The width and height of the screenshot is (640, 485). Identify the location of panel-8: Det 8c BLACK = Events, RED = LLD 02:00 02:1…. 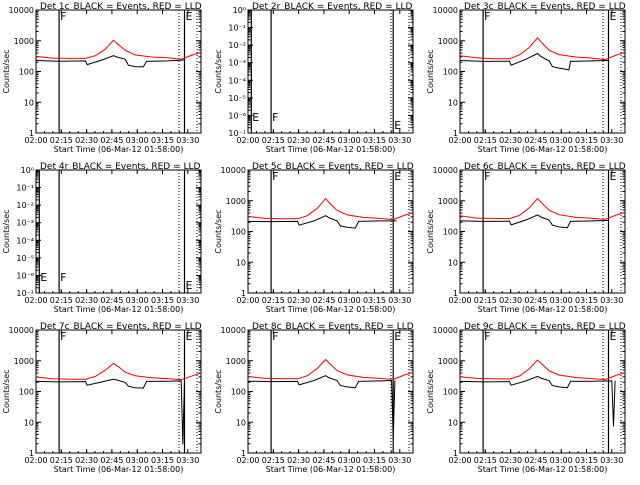
(314, 398).